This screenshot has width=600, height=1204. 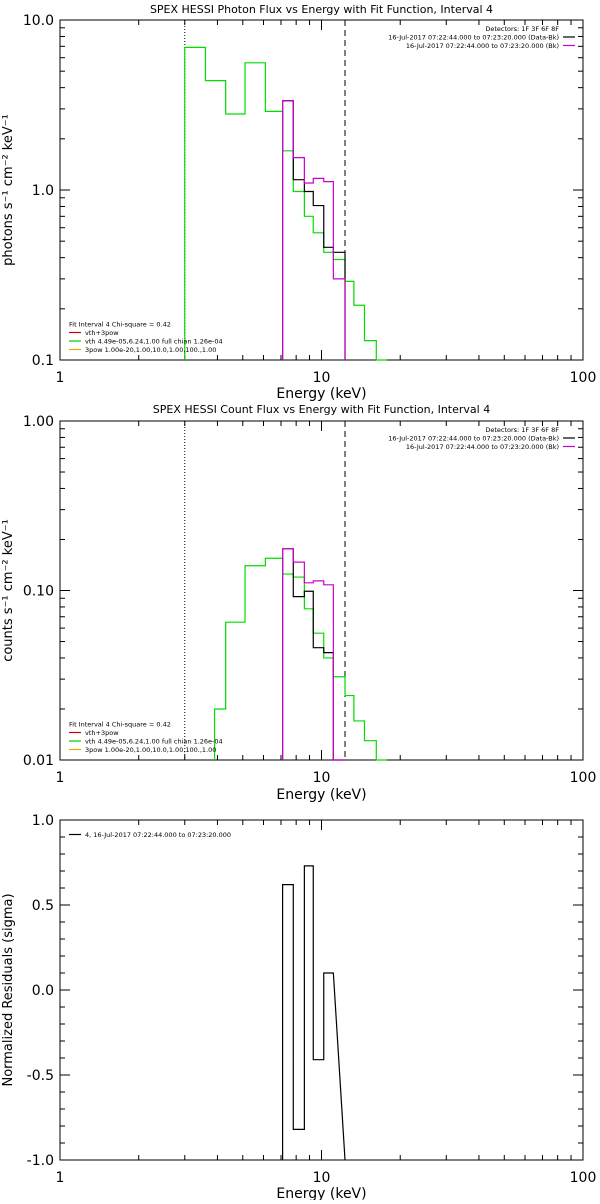 What do you see at coordinates (8, 590) in the screenshot?
I see `y-axis-label: counts s⁻¹ cm⁻² keV⁻¹` at bounding box center [8, 590].